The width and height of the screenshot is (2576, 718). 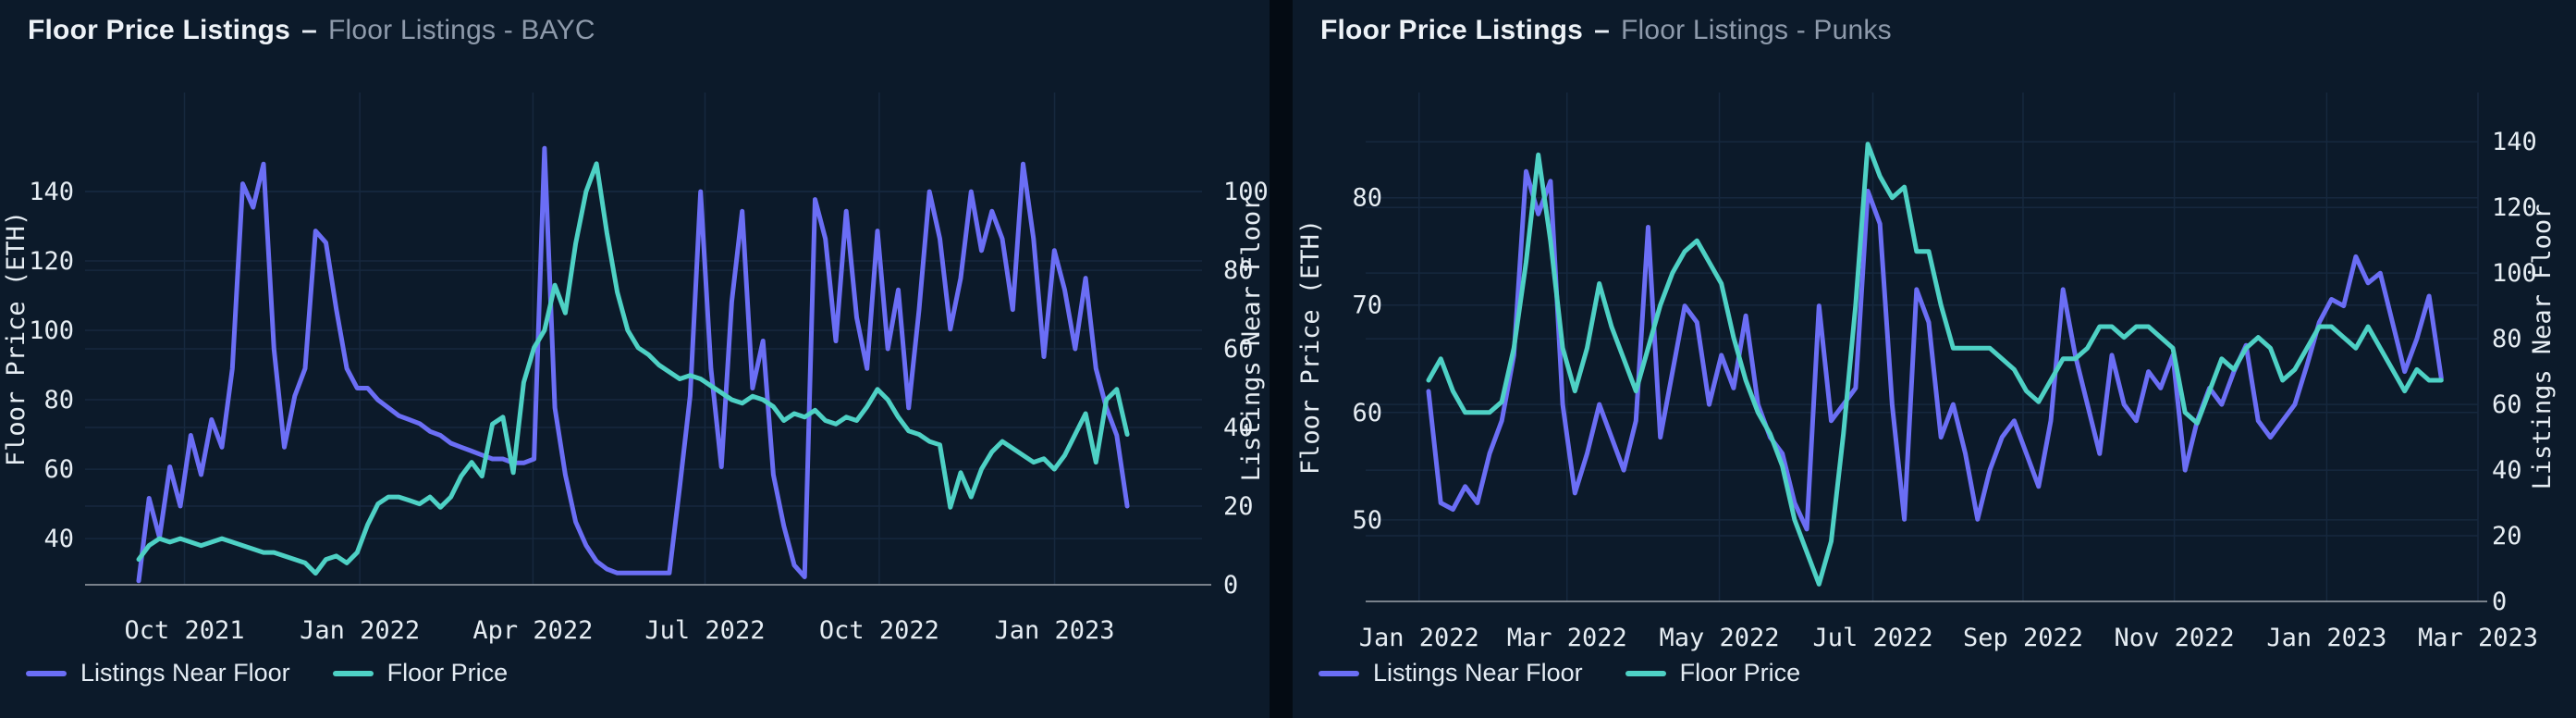 What do you see at coordinates (2023, 638) in the screenshot?
I see `svg-text: Sep 2022` at bounding box center [2023, 638].